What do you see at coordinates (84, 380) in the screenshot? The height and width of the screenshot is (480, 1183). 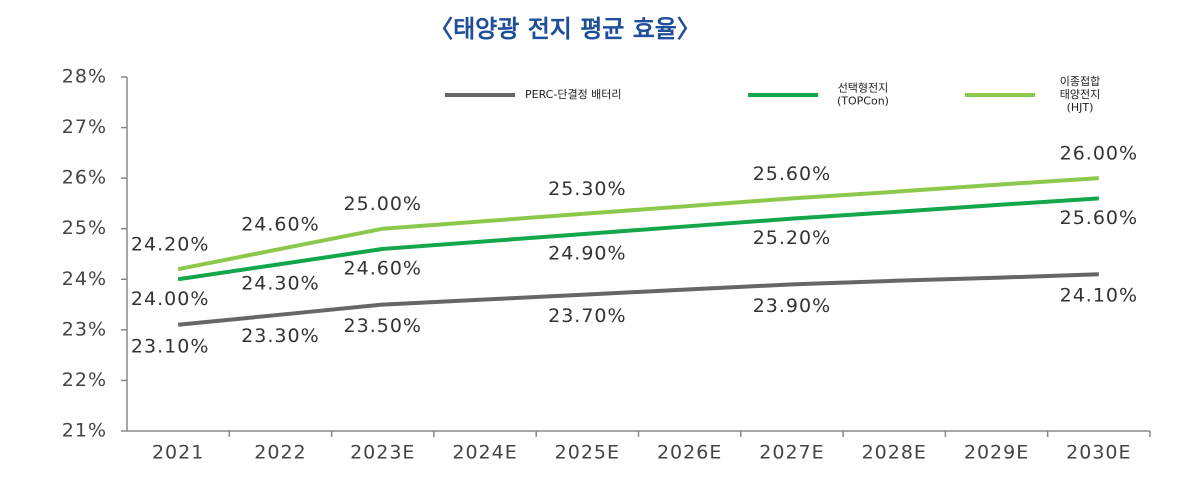 I see `y-tick-label: 22%` at bounding box center [84, 380].